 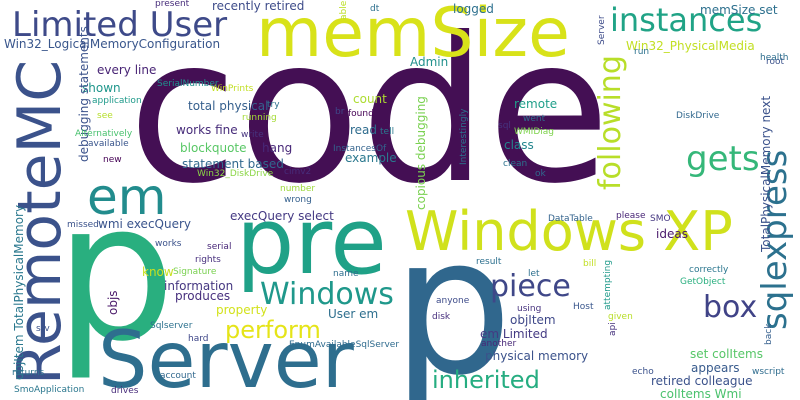 What do you see at coordinates (473, 9) in the screenshot?
I see `cloud-word: logged` at bounding box center [473, 9].